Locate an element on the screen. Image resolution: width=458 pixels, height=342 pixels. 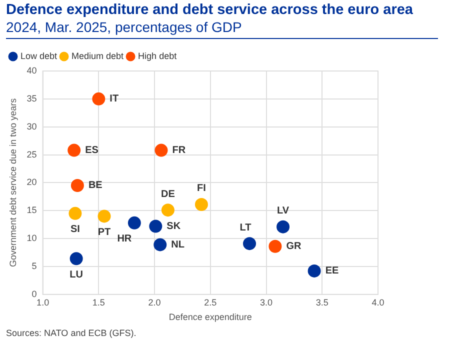
annotation: NL is located at coordinates (177, 244).